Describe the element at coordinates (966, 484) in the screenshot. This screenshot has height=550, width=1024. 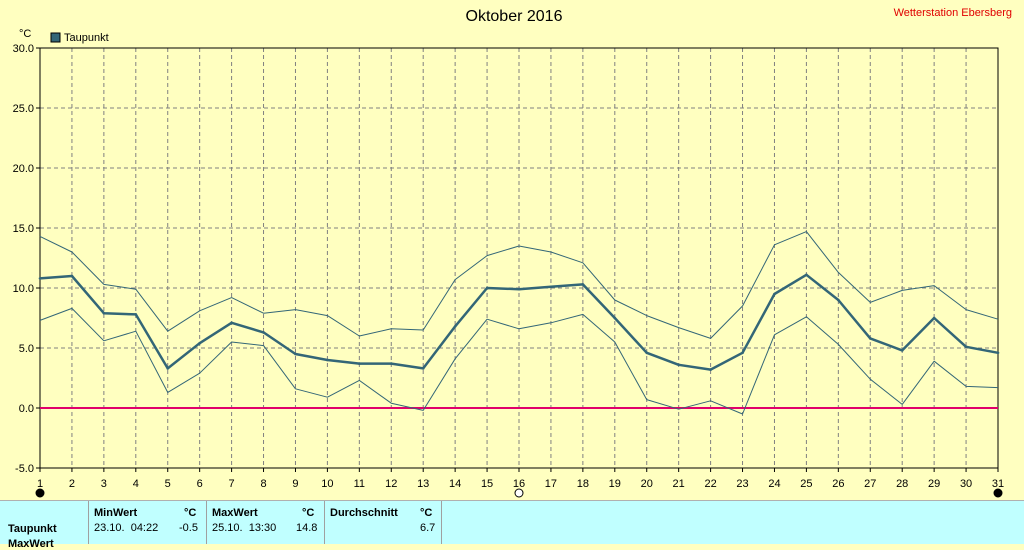
I see `x-tick-label: 30` at that location.